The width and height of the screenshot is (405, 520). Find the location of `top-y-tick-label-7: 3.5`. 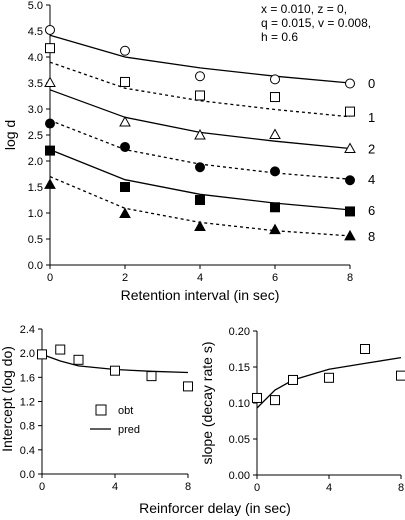

top-y-tick-label-7: 3.5 is located at coordinates (35, 84).